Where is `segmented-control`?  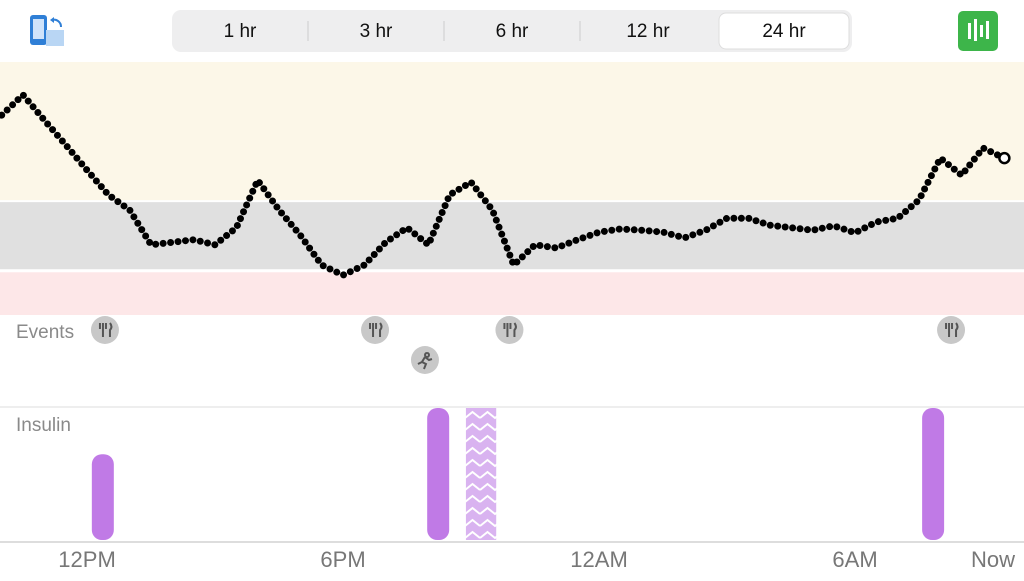 segmented-control is located at coordinates (512, 31).